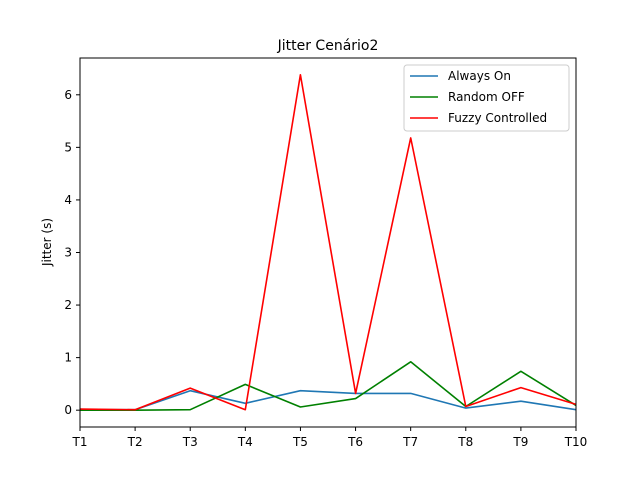 The width and height of the screenshot is (640, 480). I want to click on x-tick-label: T8, so click(465, 442).